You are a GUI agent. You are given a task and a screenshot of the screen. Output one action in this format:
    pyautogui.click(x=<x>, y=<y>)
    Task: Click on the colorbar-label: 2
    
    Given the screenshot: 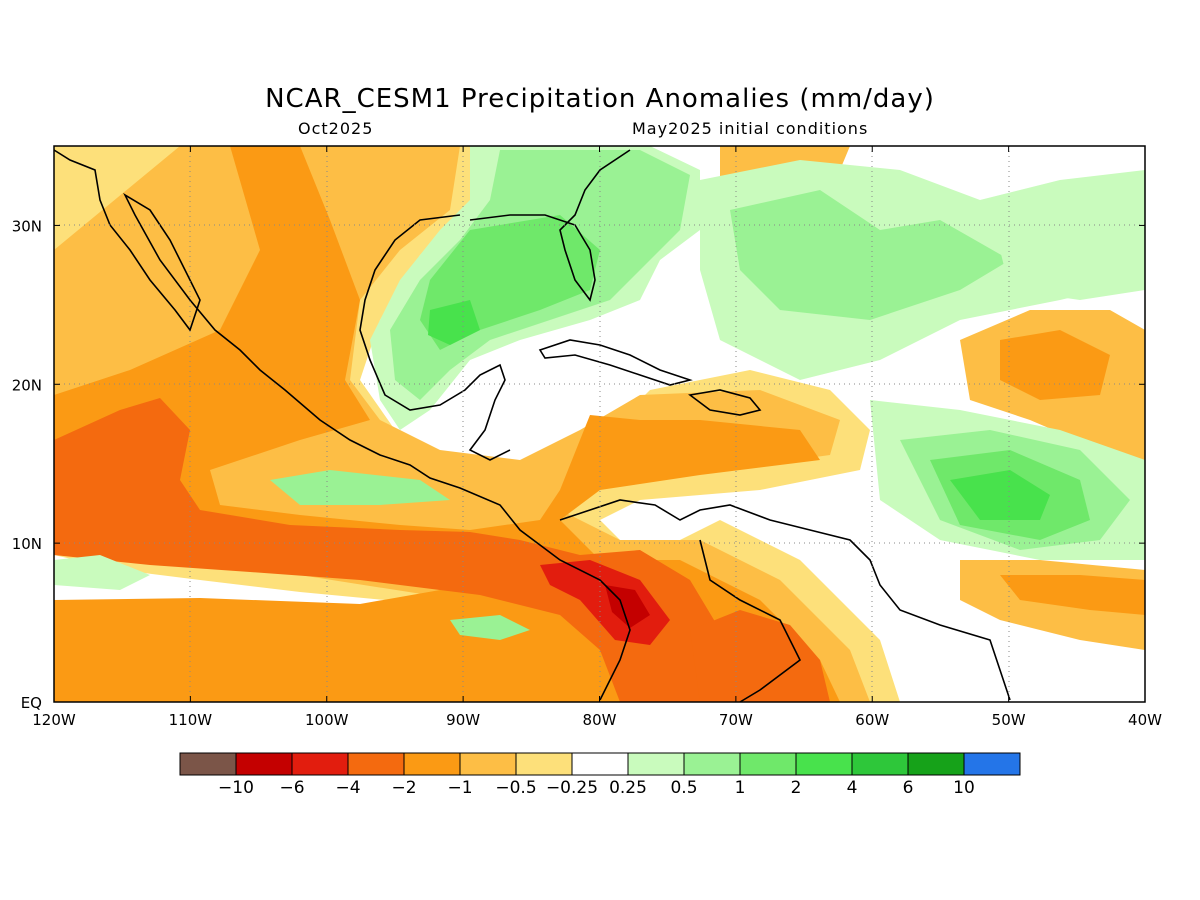 What is the action you would take?
    pyautogui.click(x=796, y=788)
    